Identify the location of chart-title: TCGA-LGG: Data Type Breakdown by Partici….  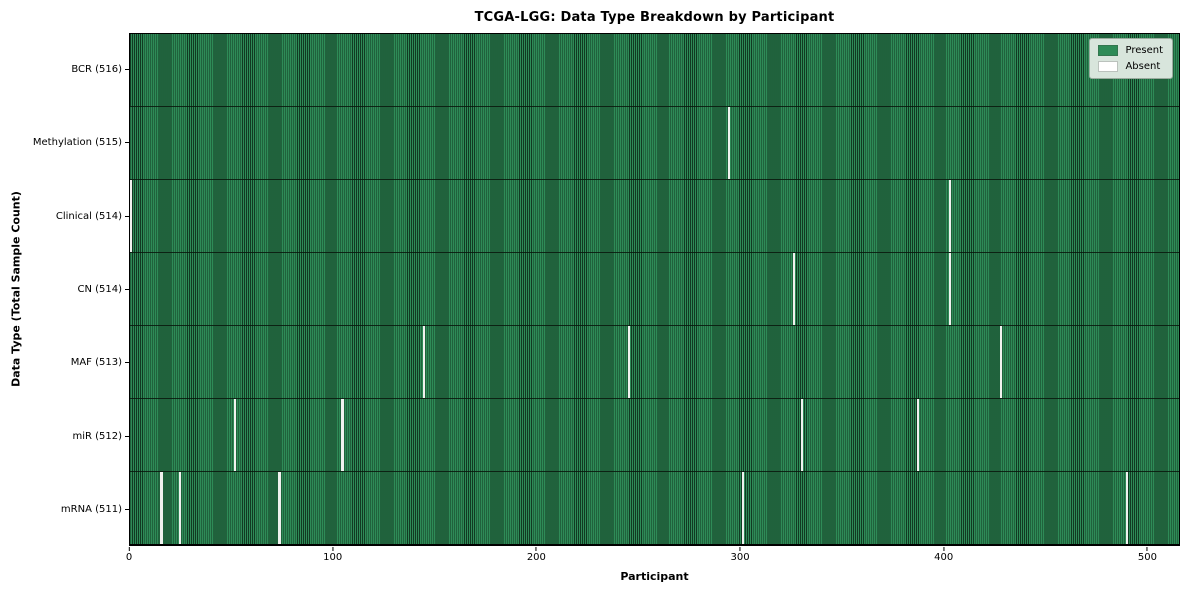
(654, 17).